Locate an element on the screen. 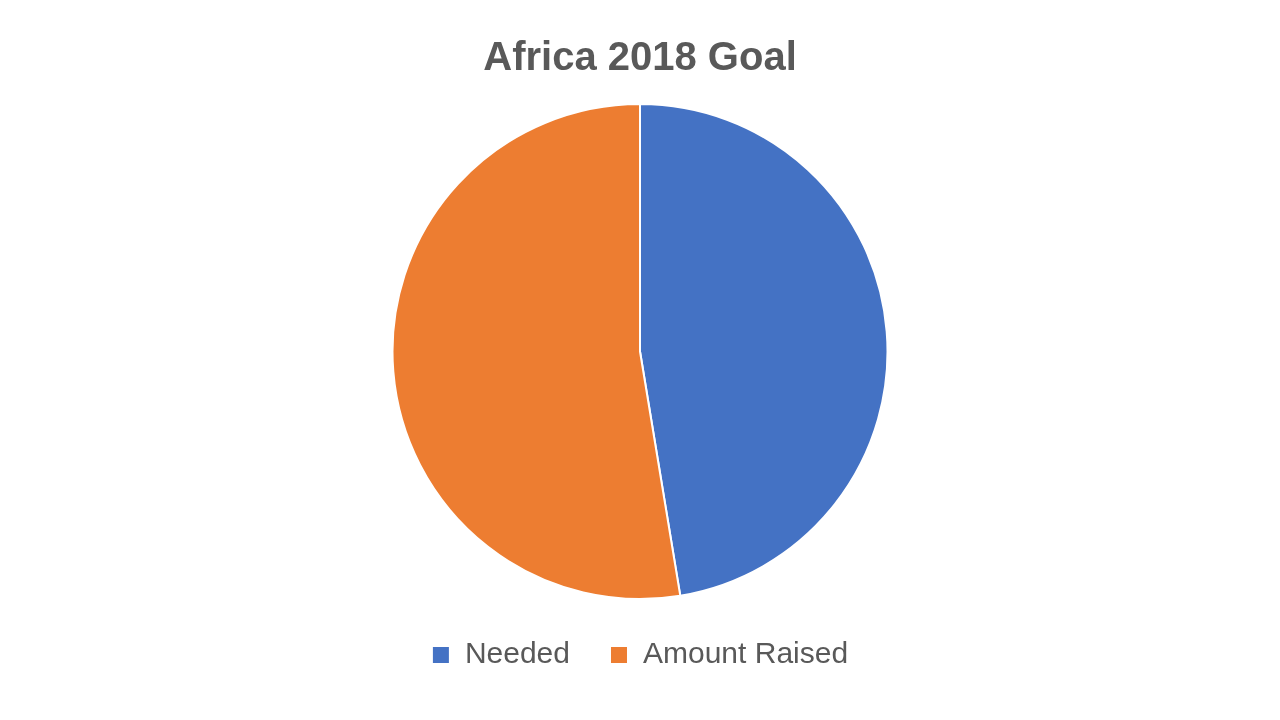 The image size is (1280, 720). legend-label: Needed is located at coordinates (517, 653).